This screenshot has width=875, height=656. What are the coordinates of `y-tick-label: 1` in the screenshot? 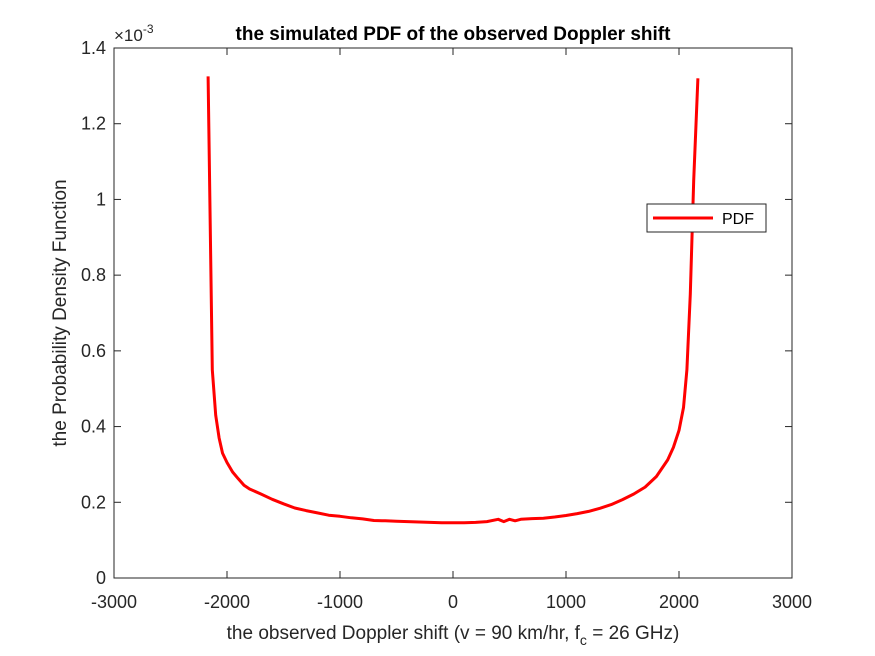 It's located at (101, 199).